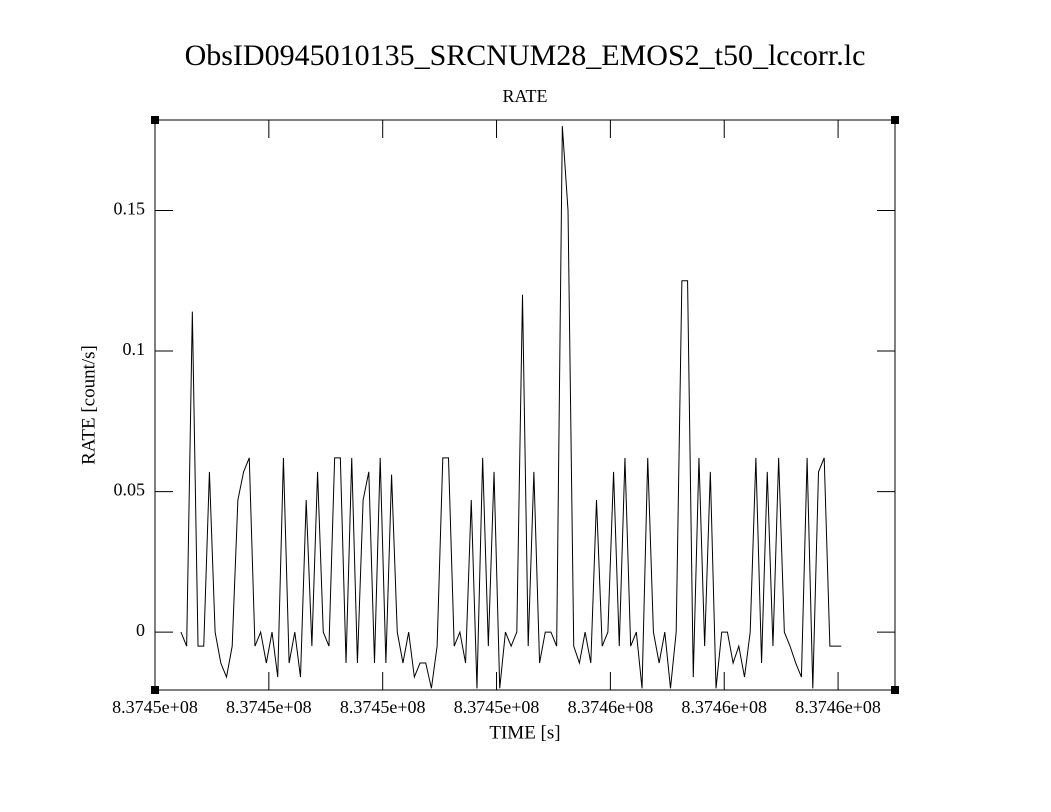  What do you see at coordinates (525, 96) in the screenshot?
I see `chart-subtitle: RATE` at bounding box center [525, 96].